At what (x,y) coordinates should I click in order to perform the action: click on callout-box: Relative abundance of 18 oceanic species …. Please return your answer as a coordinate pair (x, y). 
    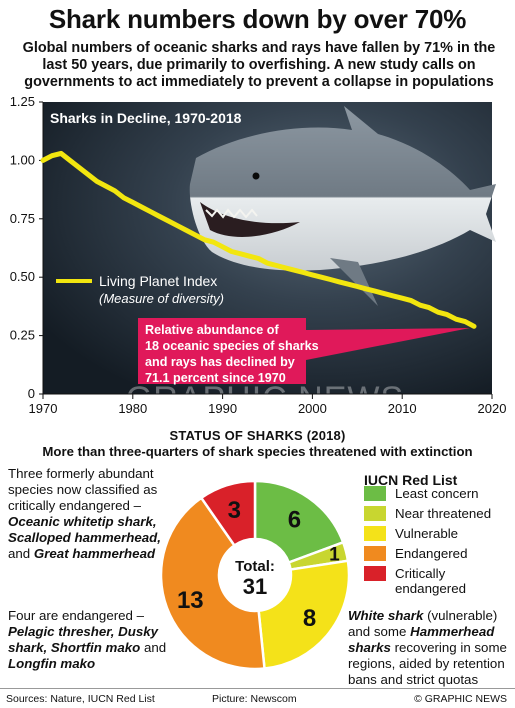
    Looking at the image, I should click on (304, 351).